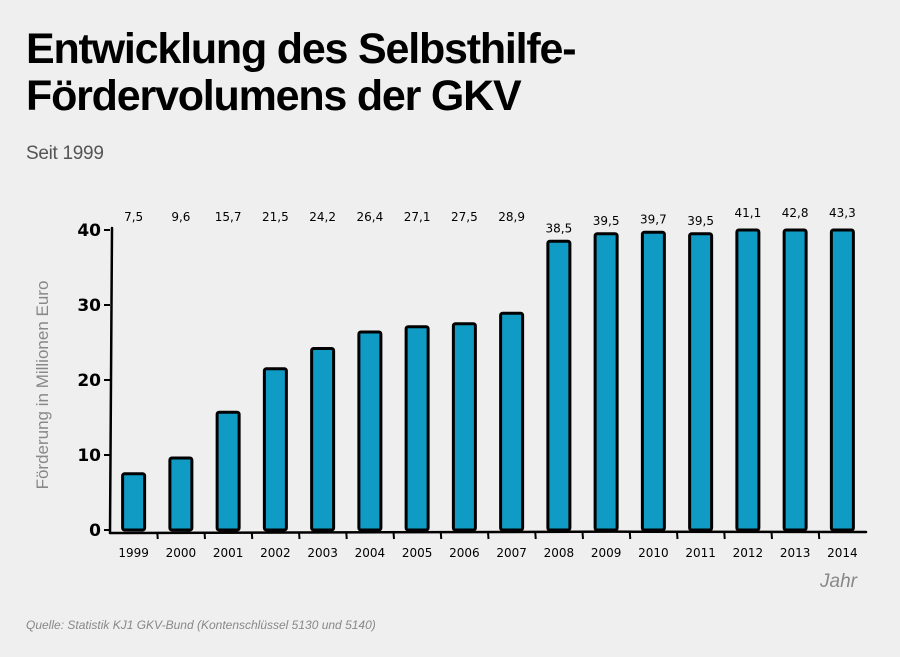 The width and height of the screenshot is (900, 657). Describe the element at coordinates (275, 217) in the screenshot. I see `value-label-2002: 21,5` at that location.